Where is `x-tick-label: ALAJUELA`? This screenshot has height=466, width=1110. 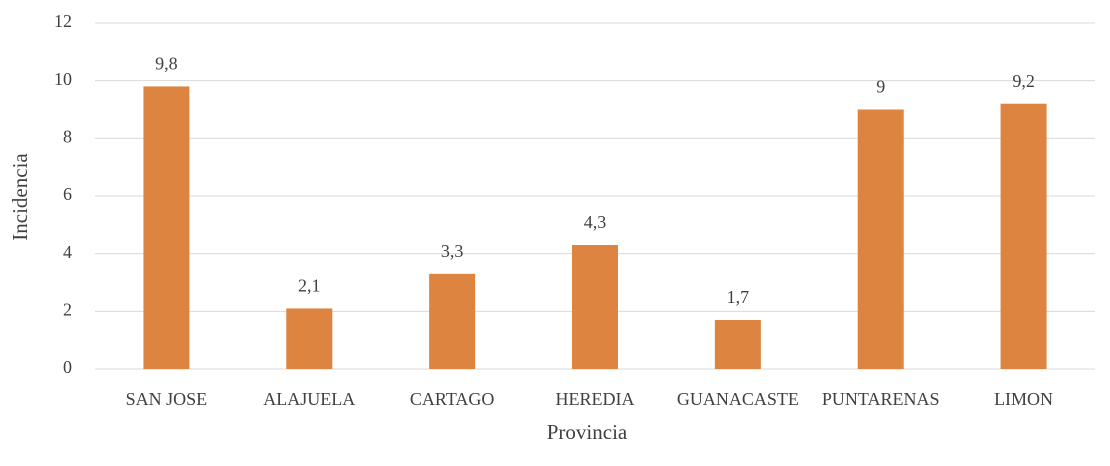 x-tick-label: ALAJUELA is located at coordinates (309, 399).